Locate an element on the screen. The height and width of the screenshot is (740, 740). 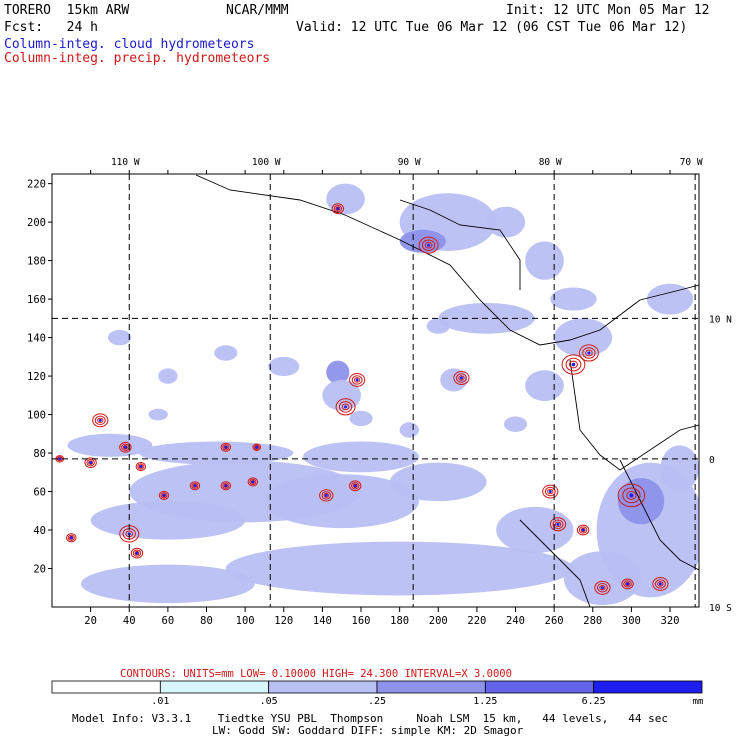
y-tick-label: 120 is located at coordinates (36, 377).